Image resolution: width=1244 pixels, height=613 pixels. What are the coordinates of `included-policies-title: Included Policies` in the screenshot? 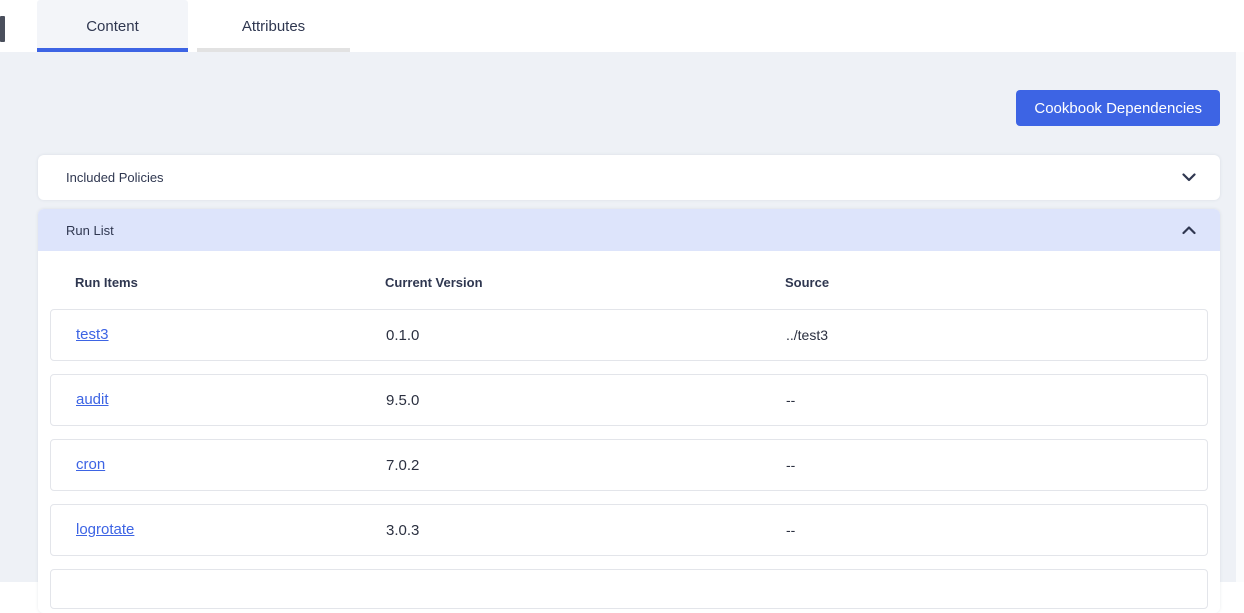 It's located at (115, 177).